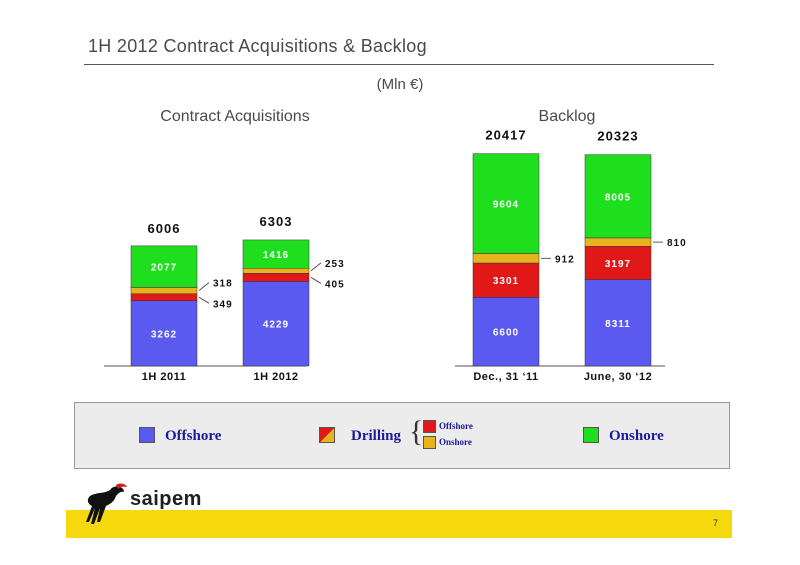  I want to click on chart-title-1: Backlog, so click(567, 116).